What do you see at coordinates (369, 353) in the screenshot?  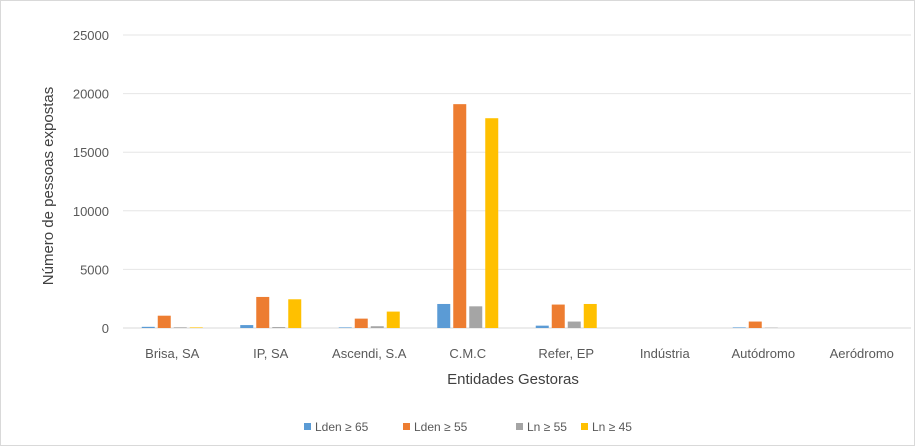 I see `x-tick-label: Ascendi, S.A` at bounding box center [369, 353].